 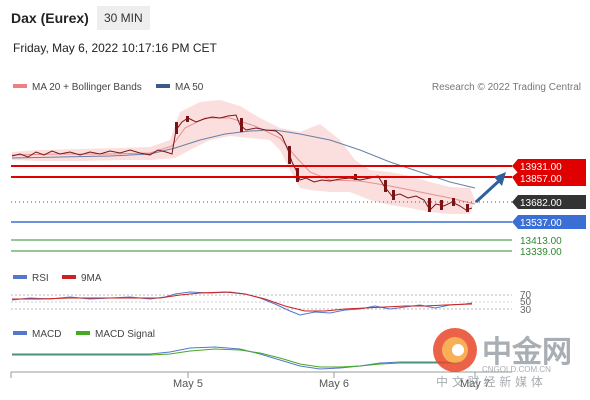 What do you see at coordinates (50, 18) in the screenshot?
I see `instrument-title: Dax (Eurex)` at bounding box center [50, 18].